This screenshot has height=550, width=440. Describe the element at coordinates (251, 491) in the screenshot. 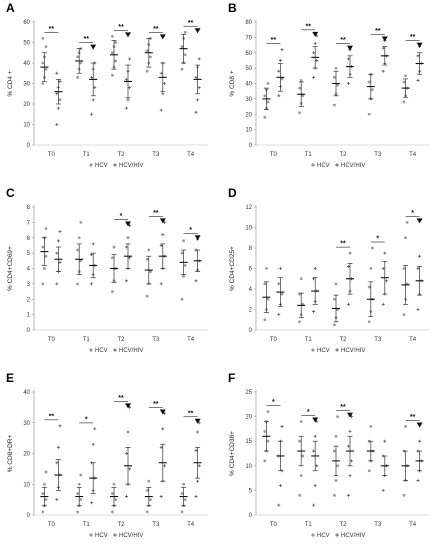

I see `y-tick-label: 5` at that location.